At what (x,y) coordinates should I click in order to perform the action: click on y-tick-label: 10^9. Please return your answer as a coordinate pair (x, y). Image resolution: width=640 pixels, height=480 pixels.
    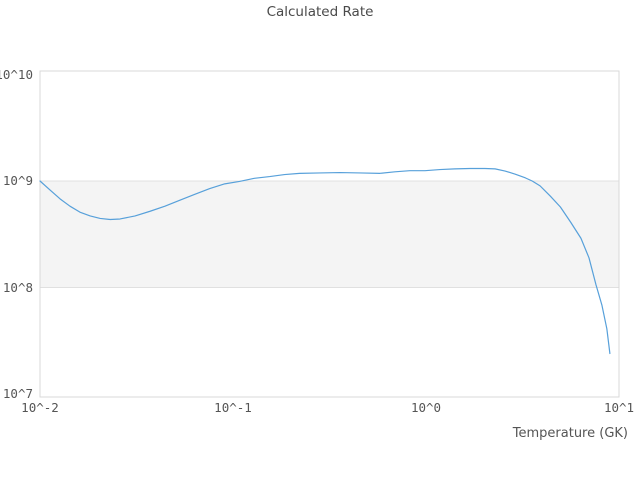
    Looking at the image, I should click on (17, 180).